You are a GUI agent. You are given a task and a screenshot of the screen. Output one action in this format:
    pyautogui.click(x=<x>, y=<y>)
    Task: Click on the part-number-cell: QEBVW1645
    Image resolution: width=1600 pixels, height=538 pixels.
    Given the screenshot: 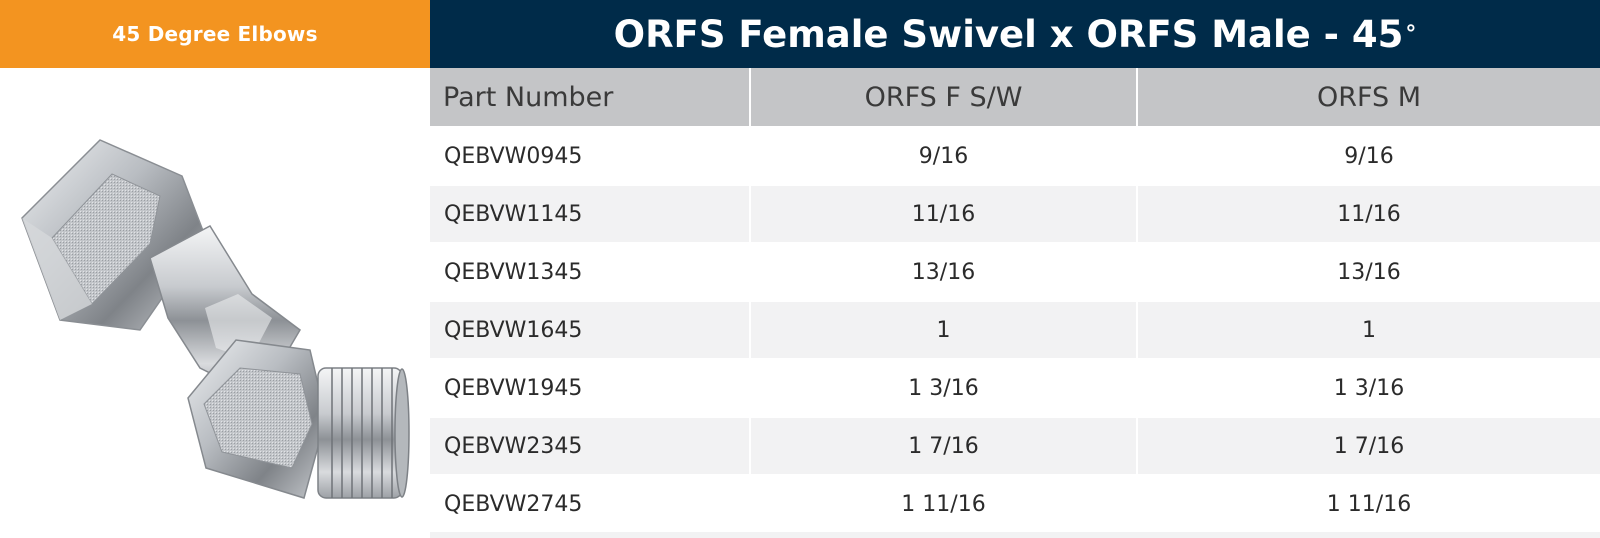 What is the action you would take?
    pyautogui.click(x=590, y=329)
    